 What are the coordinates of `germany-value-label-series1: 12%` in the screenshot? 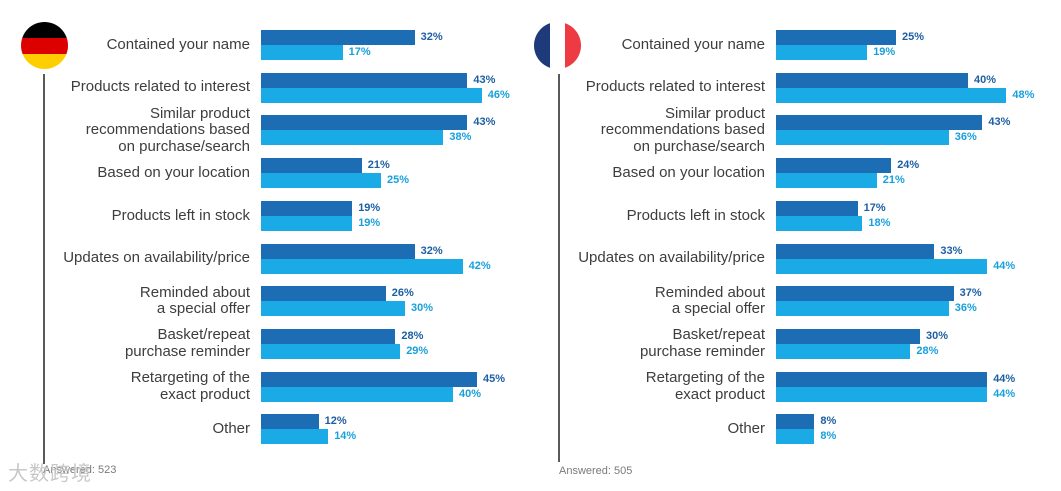 It's located at (335, 421).